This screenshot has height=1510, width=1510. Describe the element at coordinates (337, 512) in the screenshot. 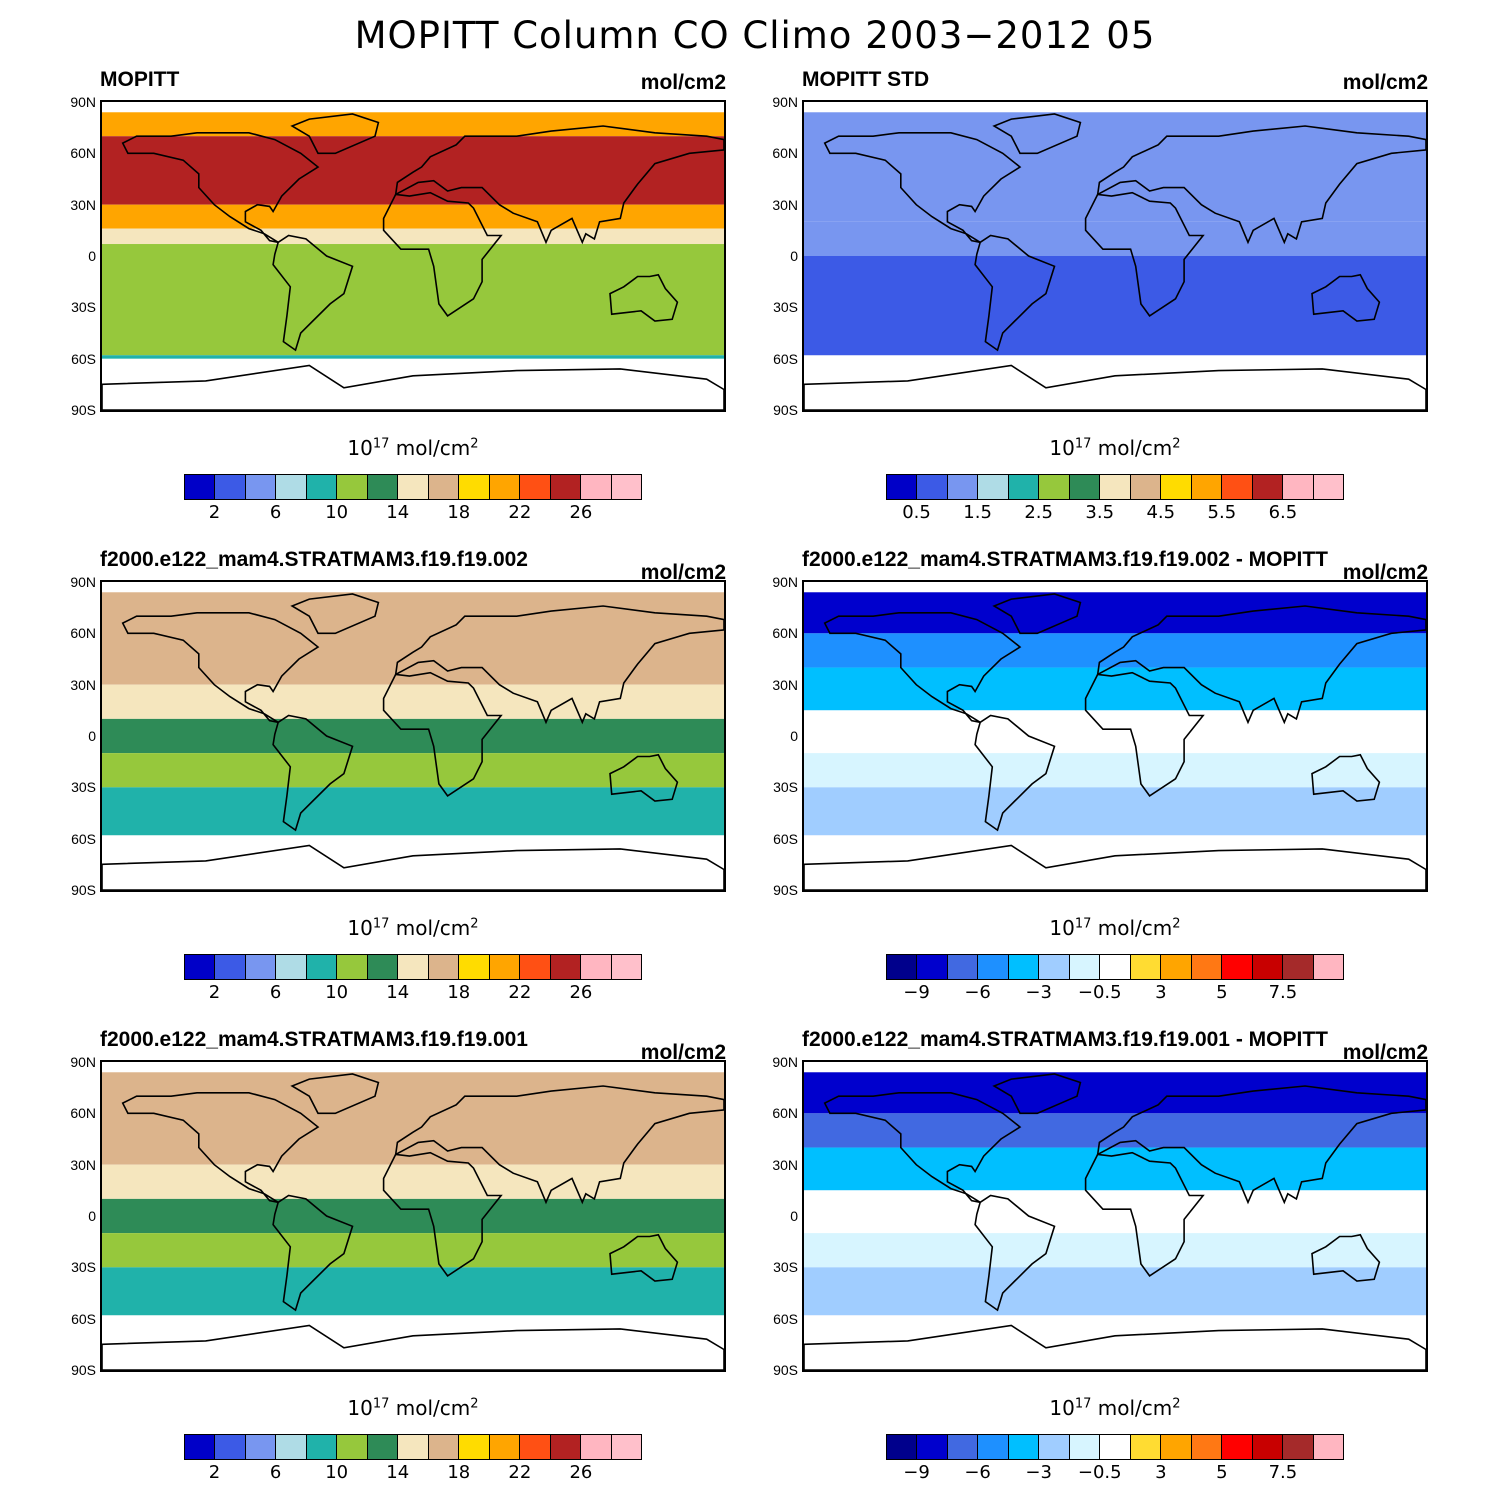

I see `colorbar-tick-label: 10` at that location.